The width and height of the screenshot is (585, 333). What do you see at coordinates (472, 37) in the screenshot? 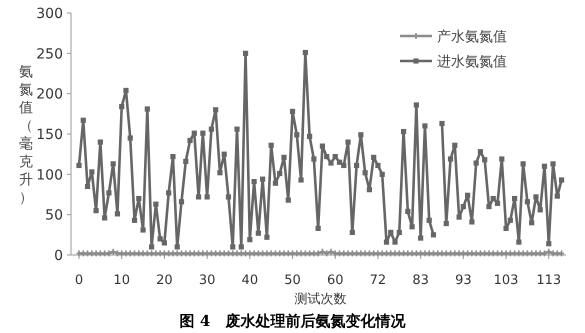
I see `legend-label: 产水氨氮值` at bounding box center [472, 37].